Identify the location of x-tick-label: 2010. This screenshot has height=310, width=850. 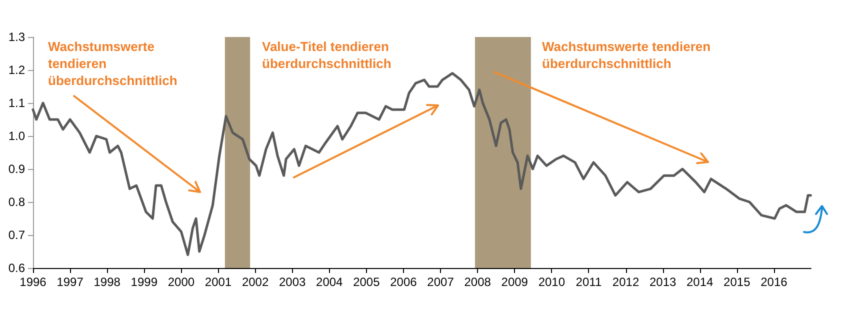
(552, 282).